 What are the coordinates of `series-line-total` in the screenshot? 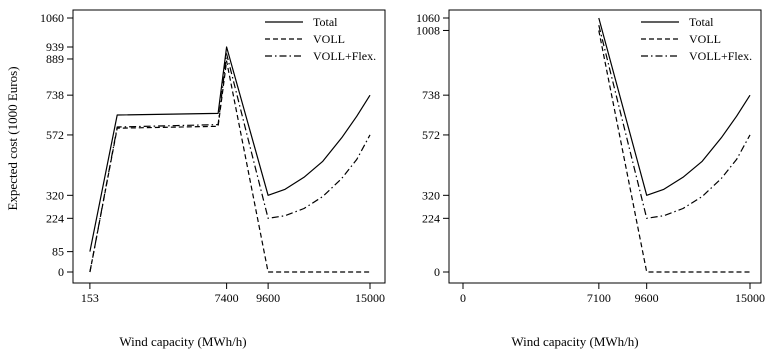 It's located at (674, 106).